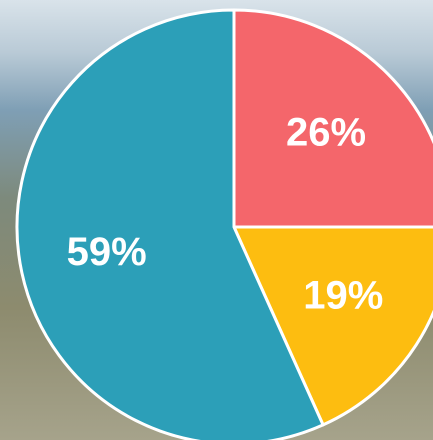 The width and height of the screenshot is (433, 440). What do you see at coordinates (107, 252) in the screenshot?
I see `data-label: 59%` at bounding box center [107, 252].